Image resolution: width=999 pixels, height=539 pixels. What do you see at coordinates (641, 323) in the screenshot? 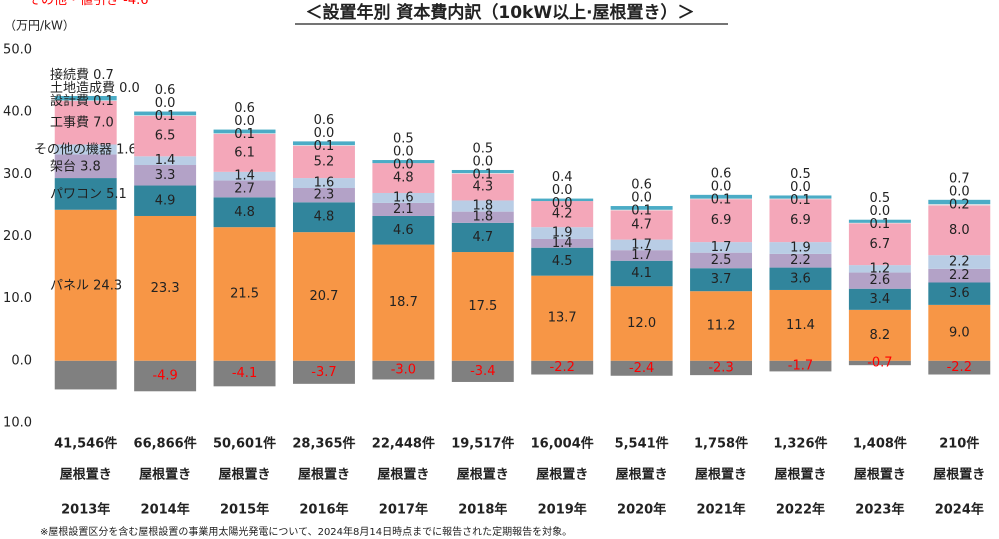
I see `value-label: 12.0` at bounding box center [641, 323].